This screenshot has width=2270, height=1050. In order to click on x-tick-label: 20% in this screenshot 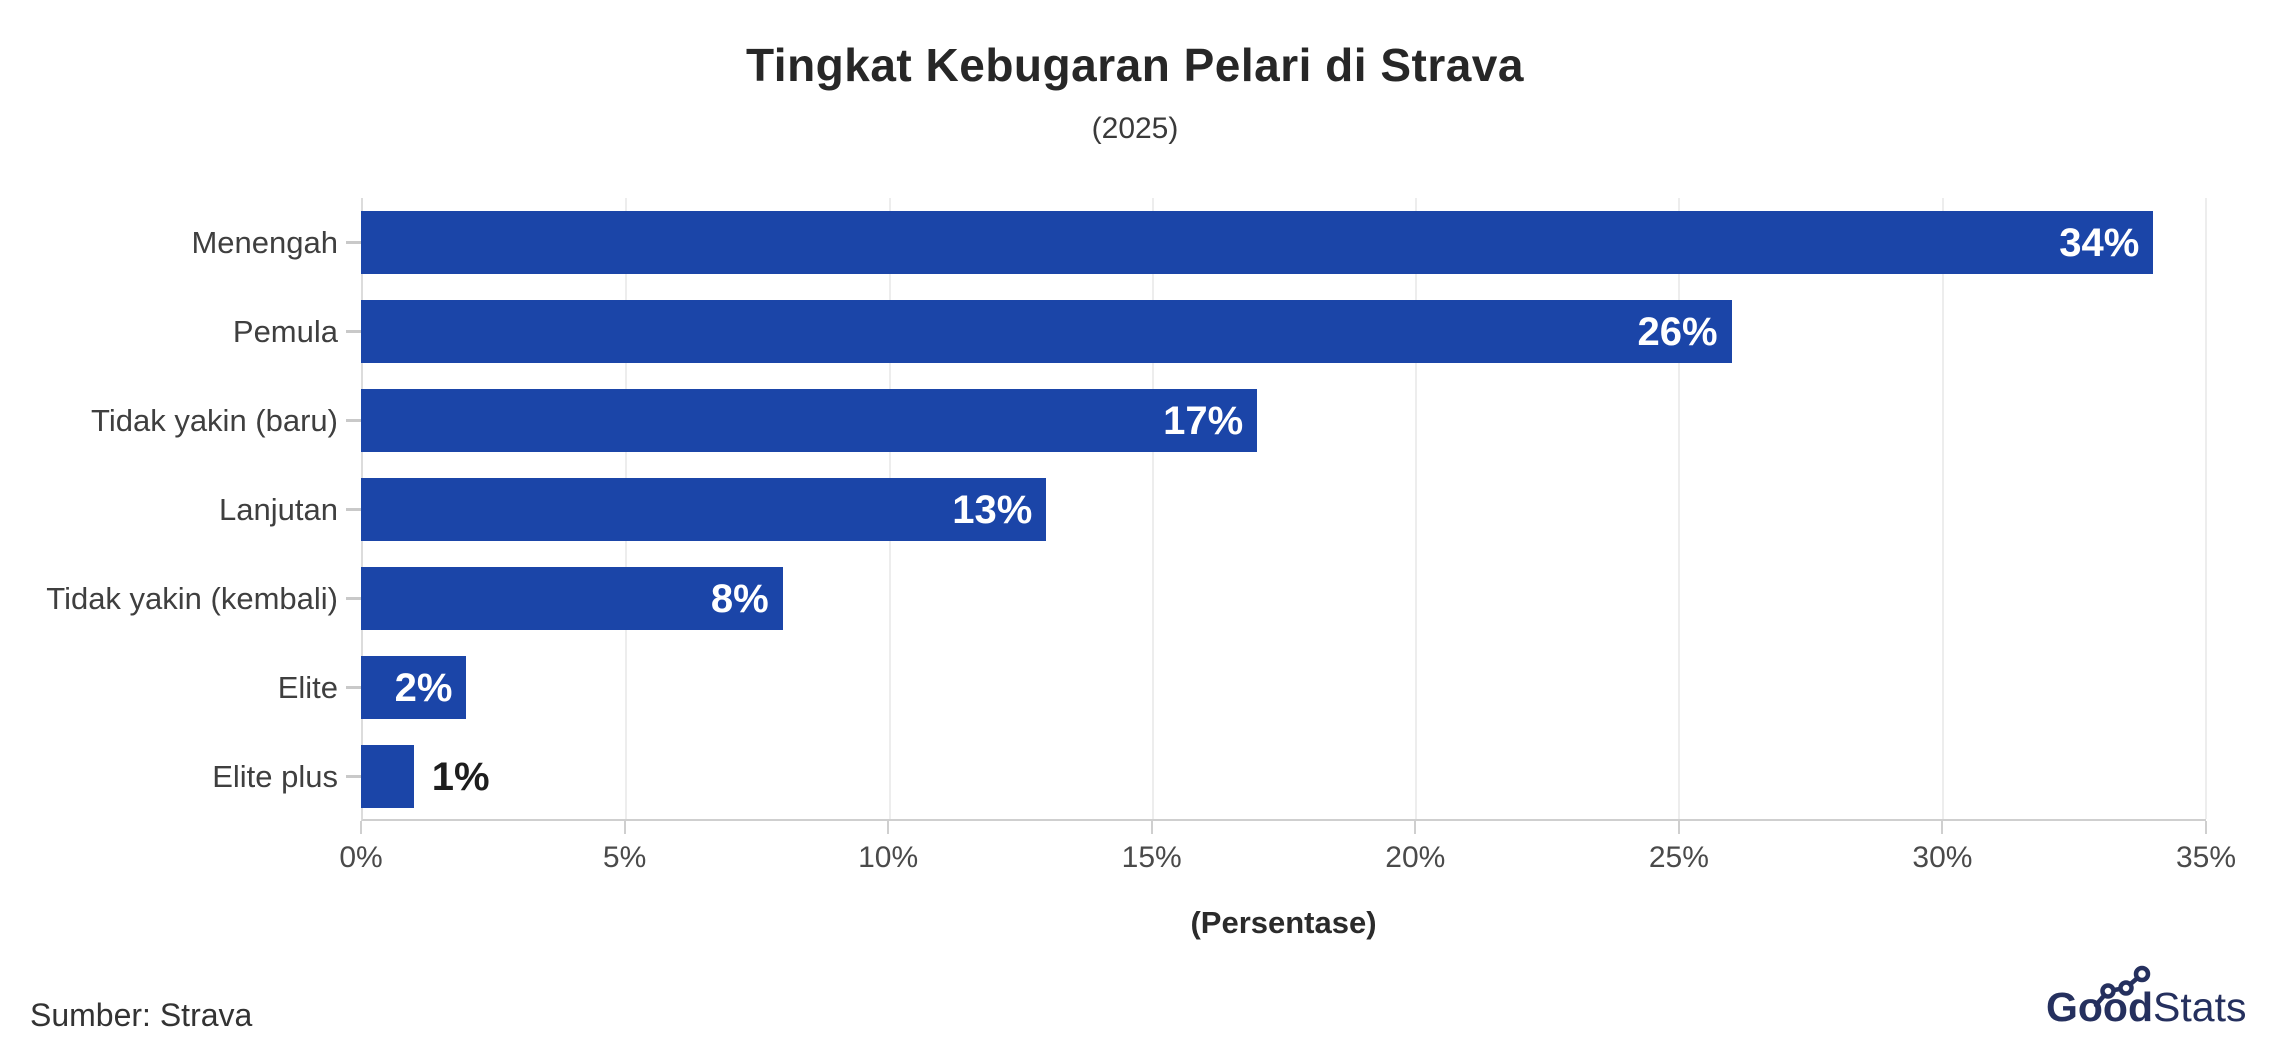, I will do `click(1415, 857)`.